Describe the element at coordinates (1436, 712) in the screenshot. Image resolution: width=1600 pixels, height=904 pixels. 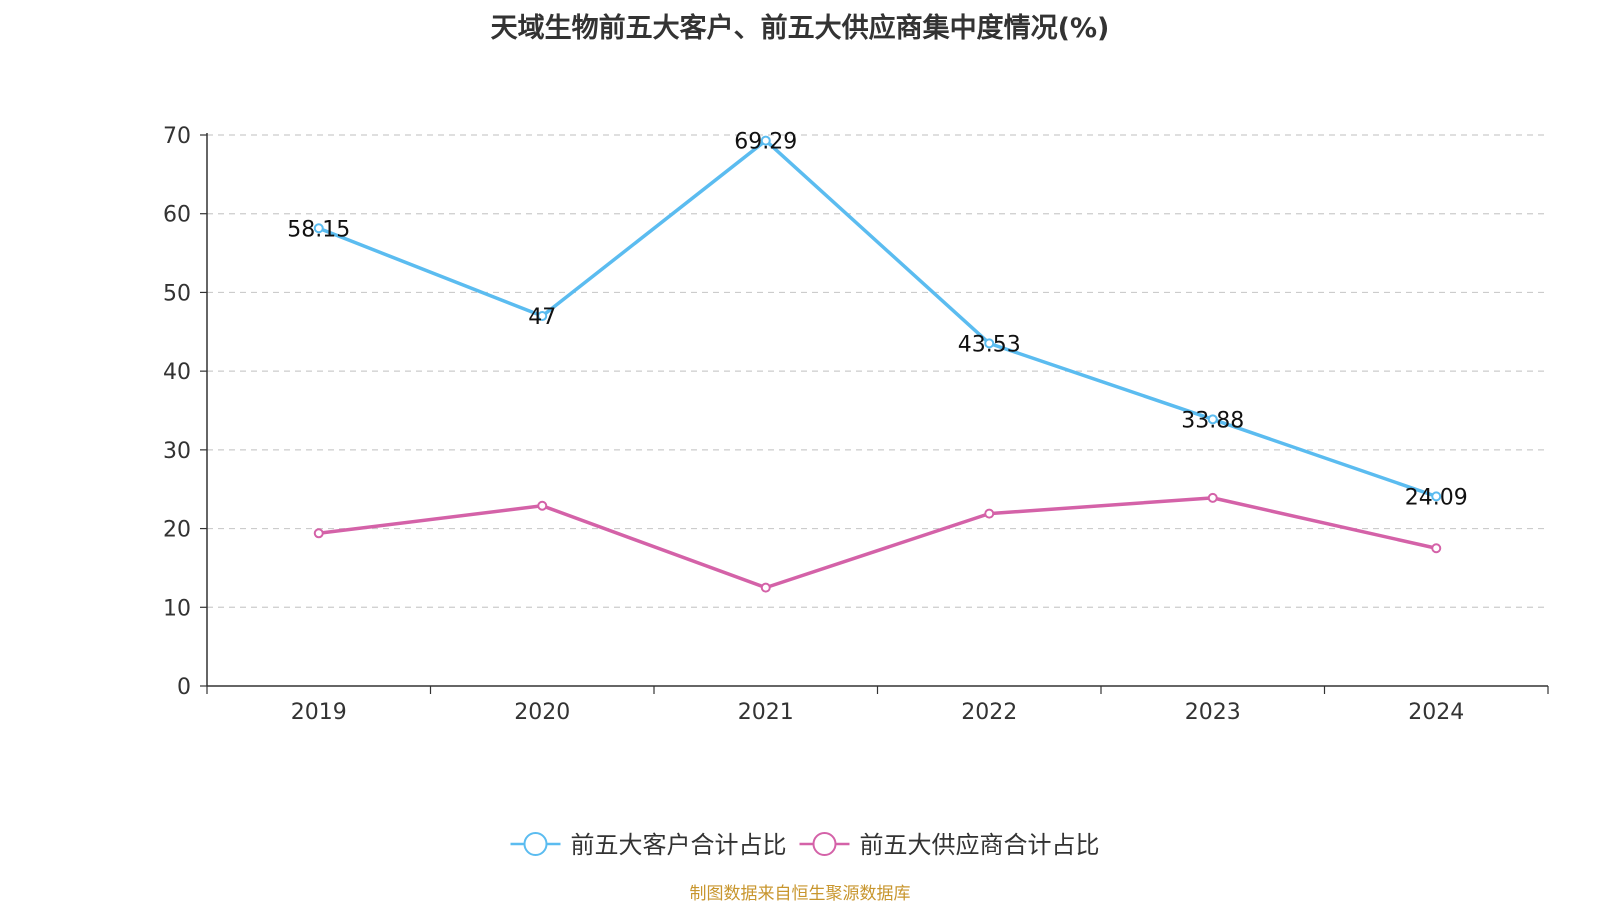
I see `x-tick-label: 2024` at that location.